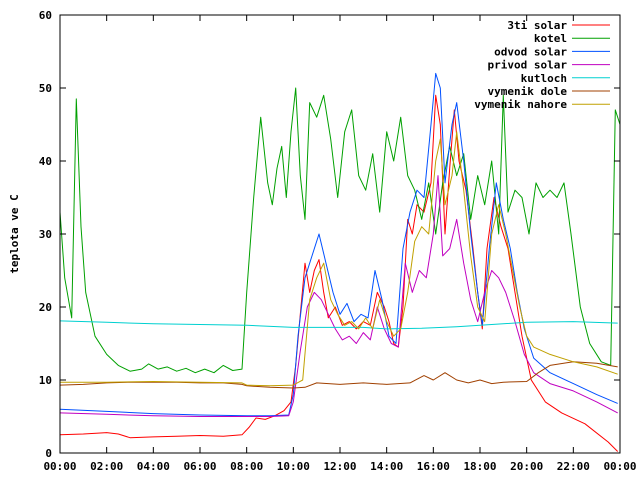 Image resolution: width=640 pixels, height=480 pixels. What do you see at coordinates (544, 78) in the screenshot?
I see `legend-label: kutloch` at bounding box center [544, 78].